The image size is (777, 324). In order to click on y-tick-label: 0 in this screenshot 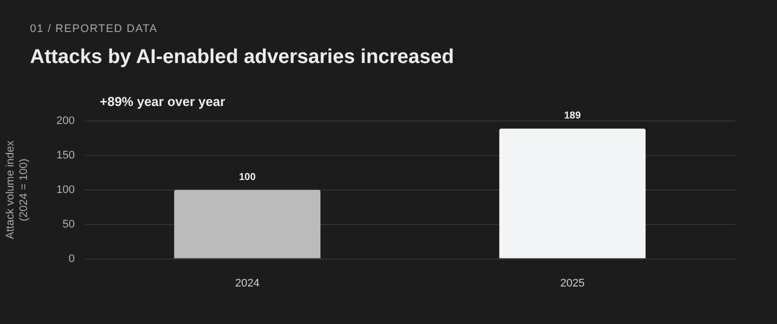, I will do `click(71, 258)`.